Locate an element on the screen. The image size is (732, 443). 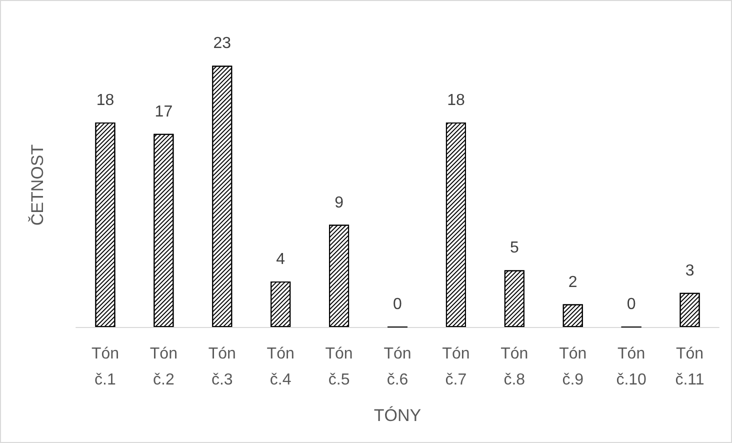
data-label: 5 is located at coordinates (514, 248).